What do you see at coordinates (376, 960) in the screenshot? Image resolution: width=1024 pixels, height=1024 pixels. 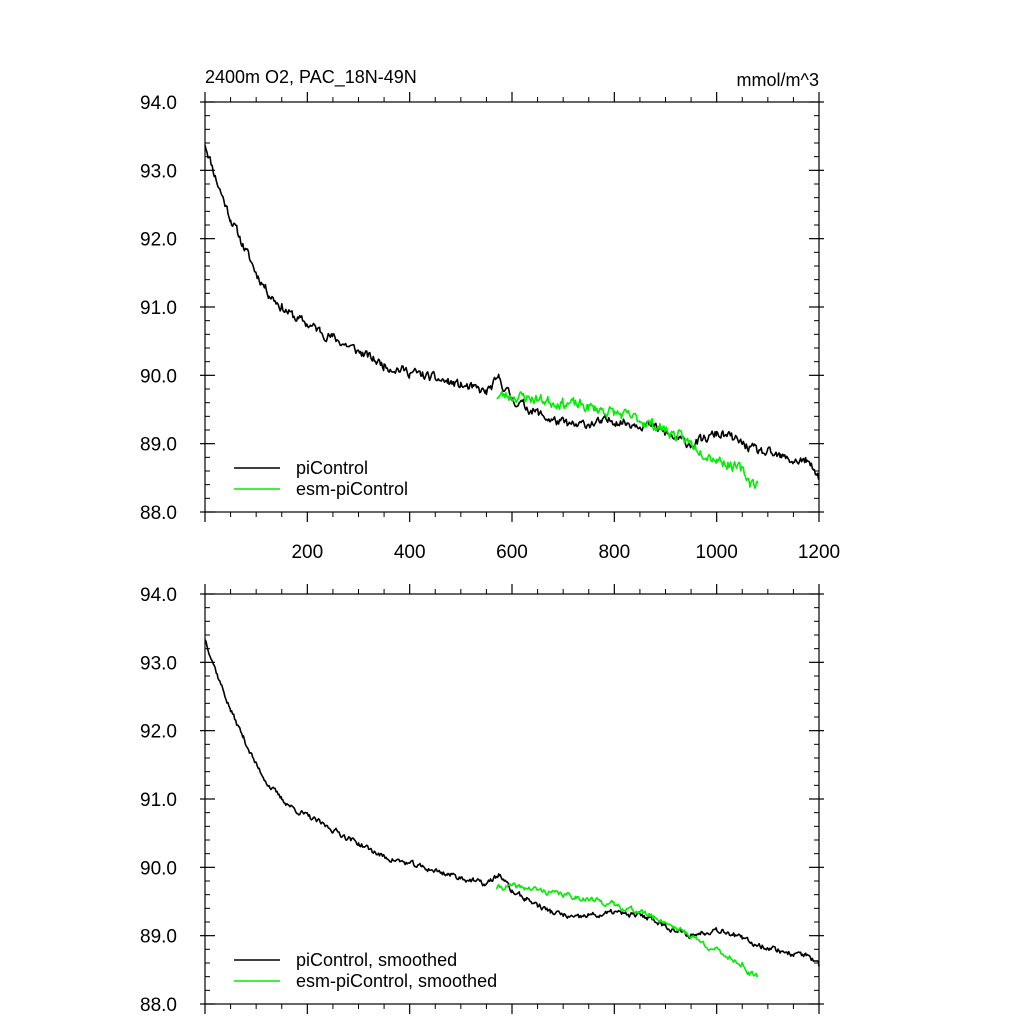 I see `legend-label: piControl, smoothed` at bounding box center [376, 960].